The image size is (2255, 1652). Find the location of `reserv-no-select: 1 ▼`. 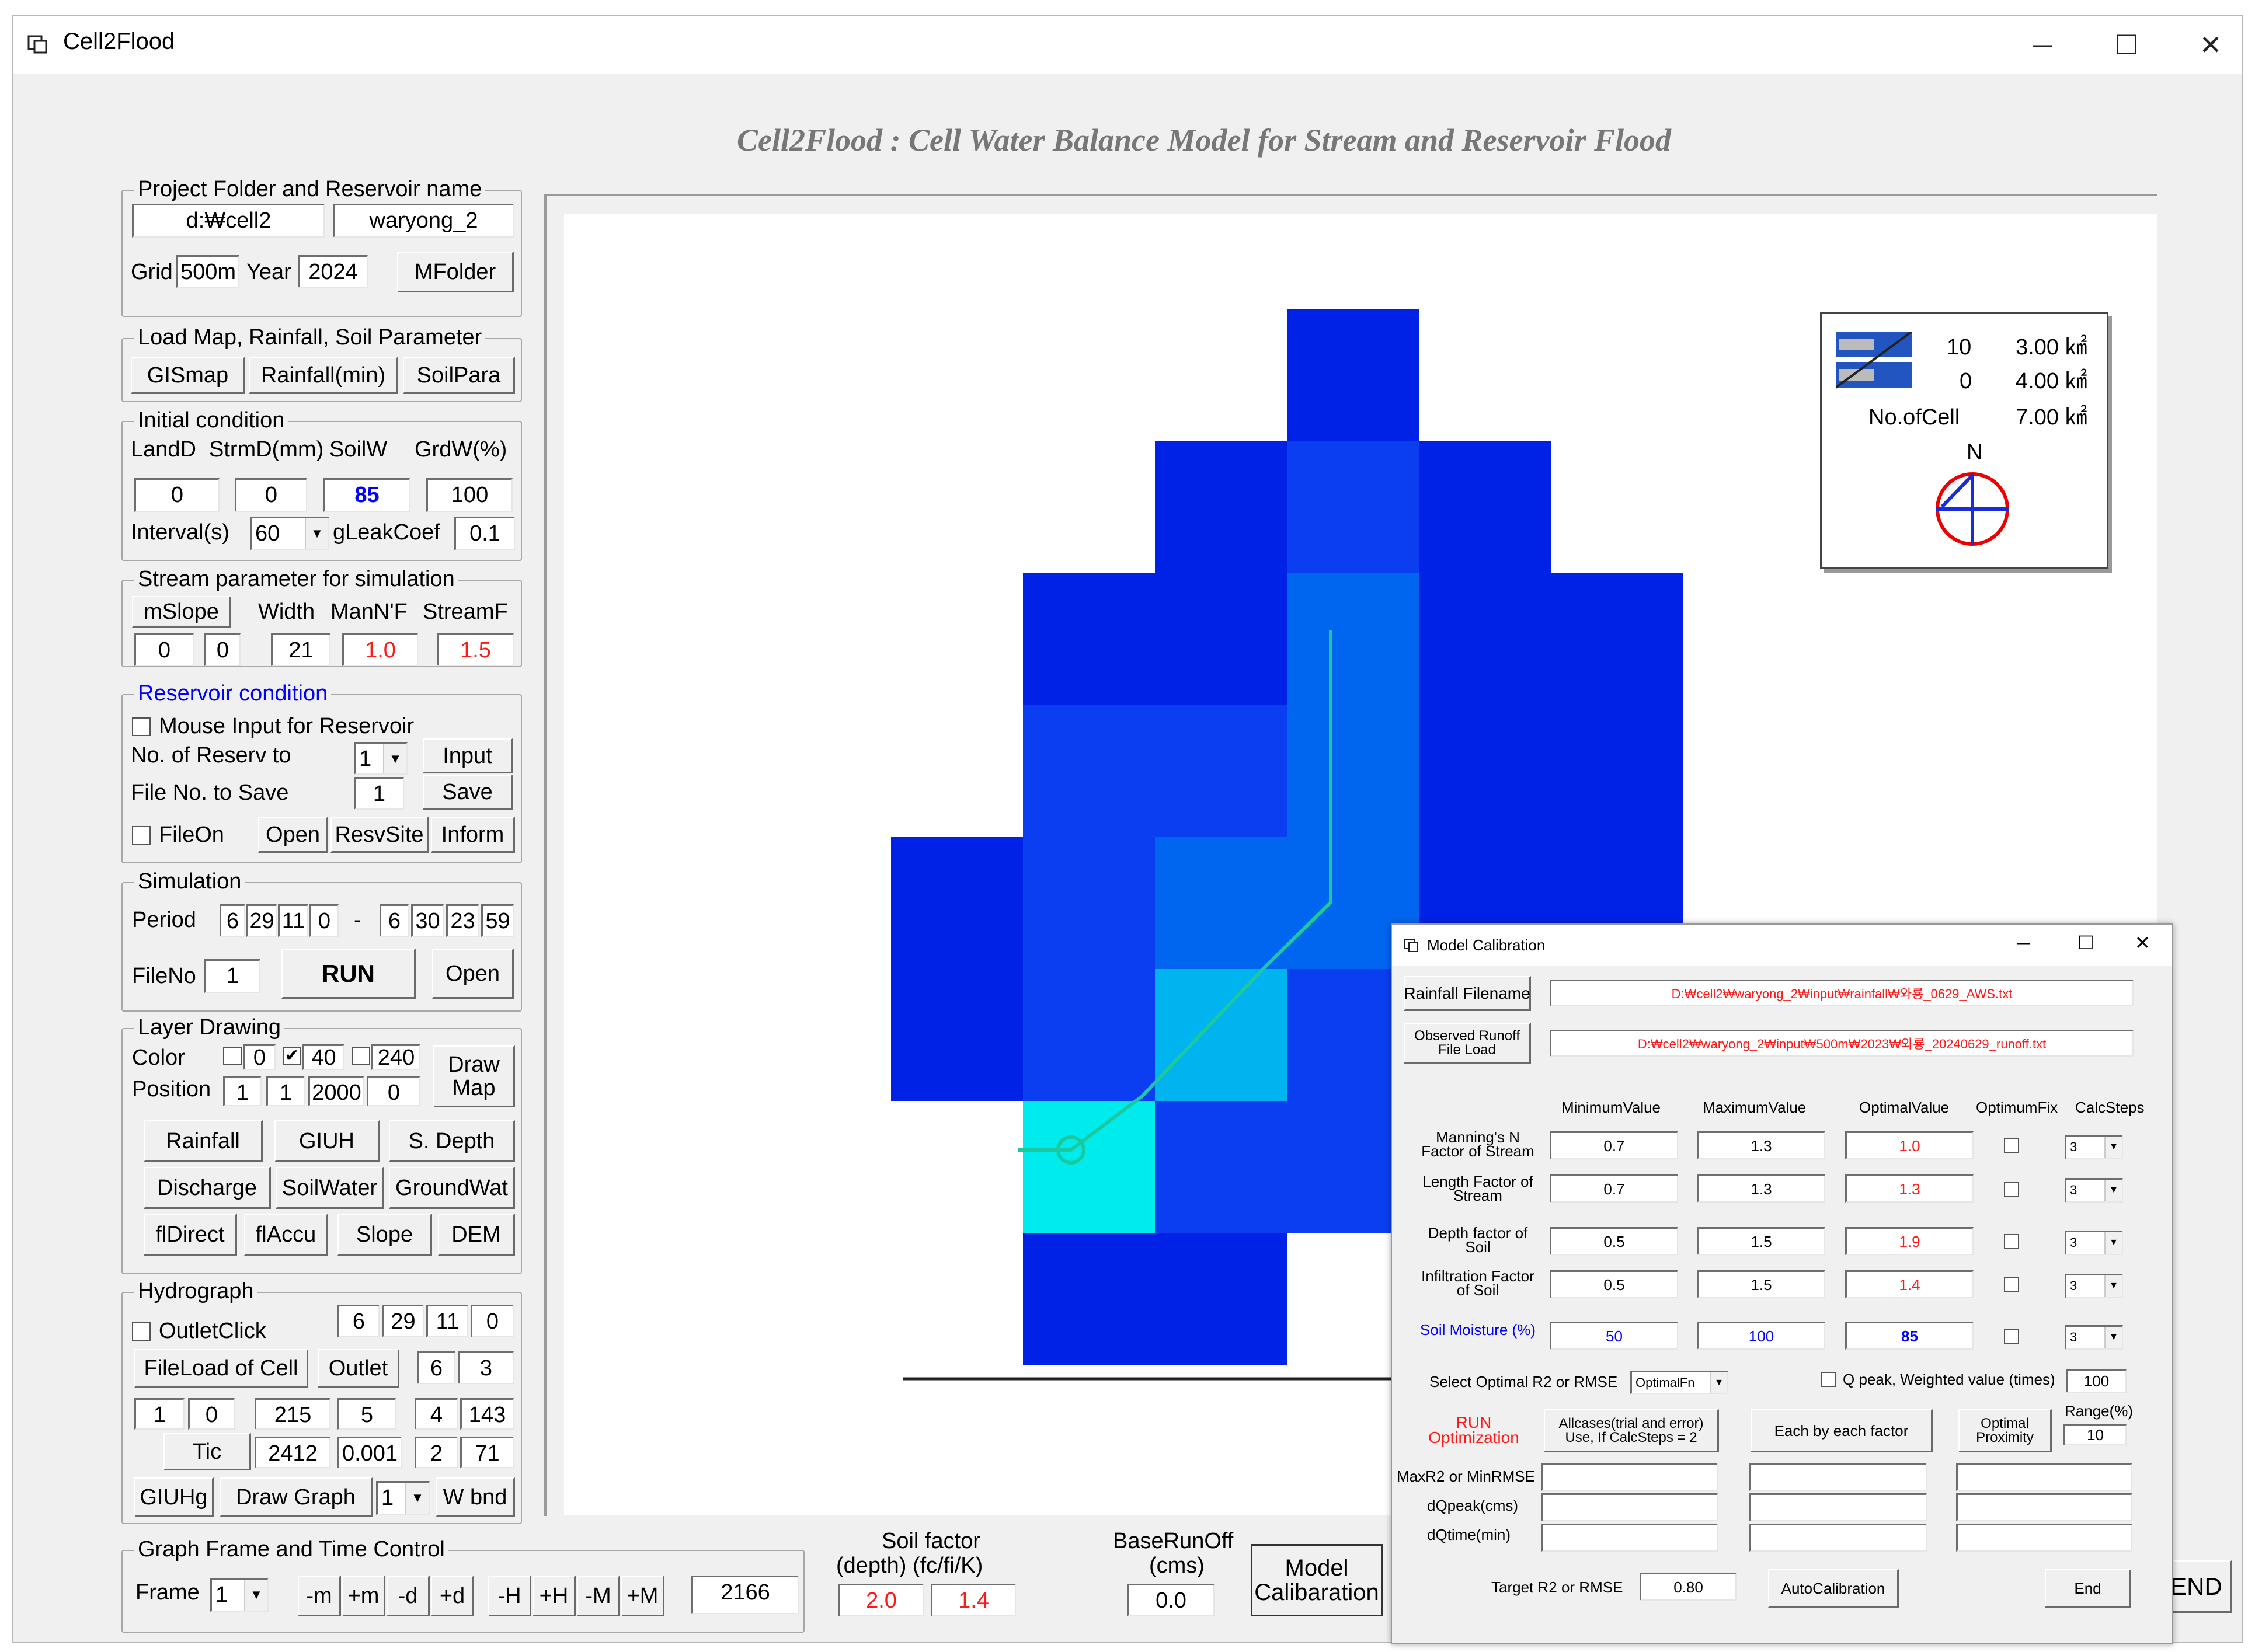

reserv-no-select: 1 ▼ is located at coordinates (381, 758).